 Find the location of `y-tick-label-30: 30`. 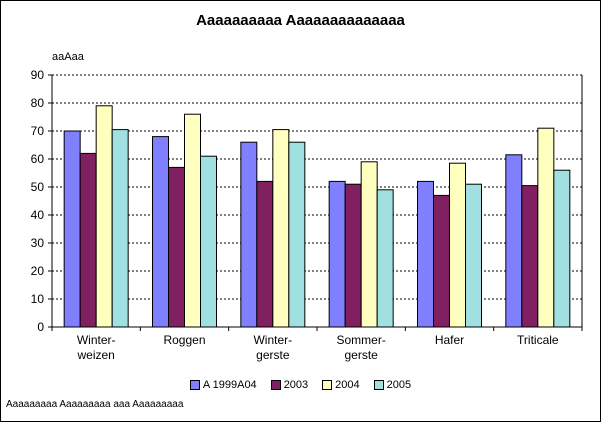

y-tick-label-30: 30 is located at coordinates (38, 243).